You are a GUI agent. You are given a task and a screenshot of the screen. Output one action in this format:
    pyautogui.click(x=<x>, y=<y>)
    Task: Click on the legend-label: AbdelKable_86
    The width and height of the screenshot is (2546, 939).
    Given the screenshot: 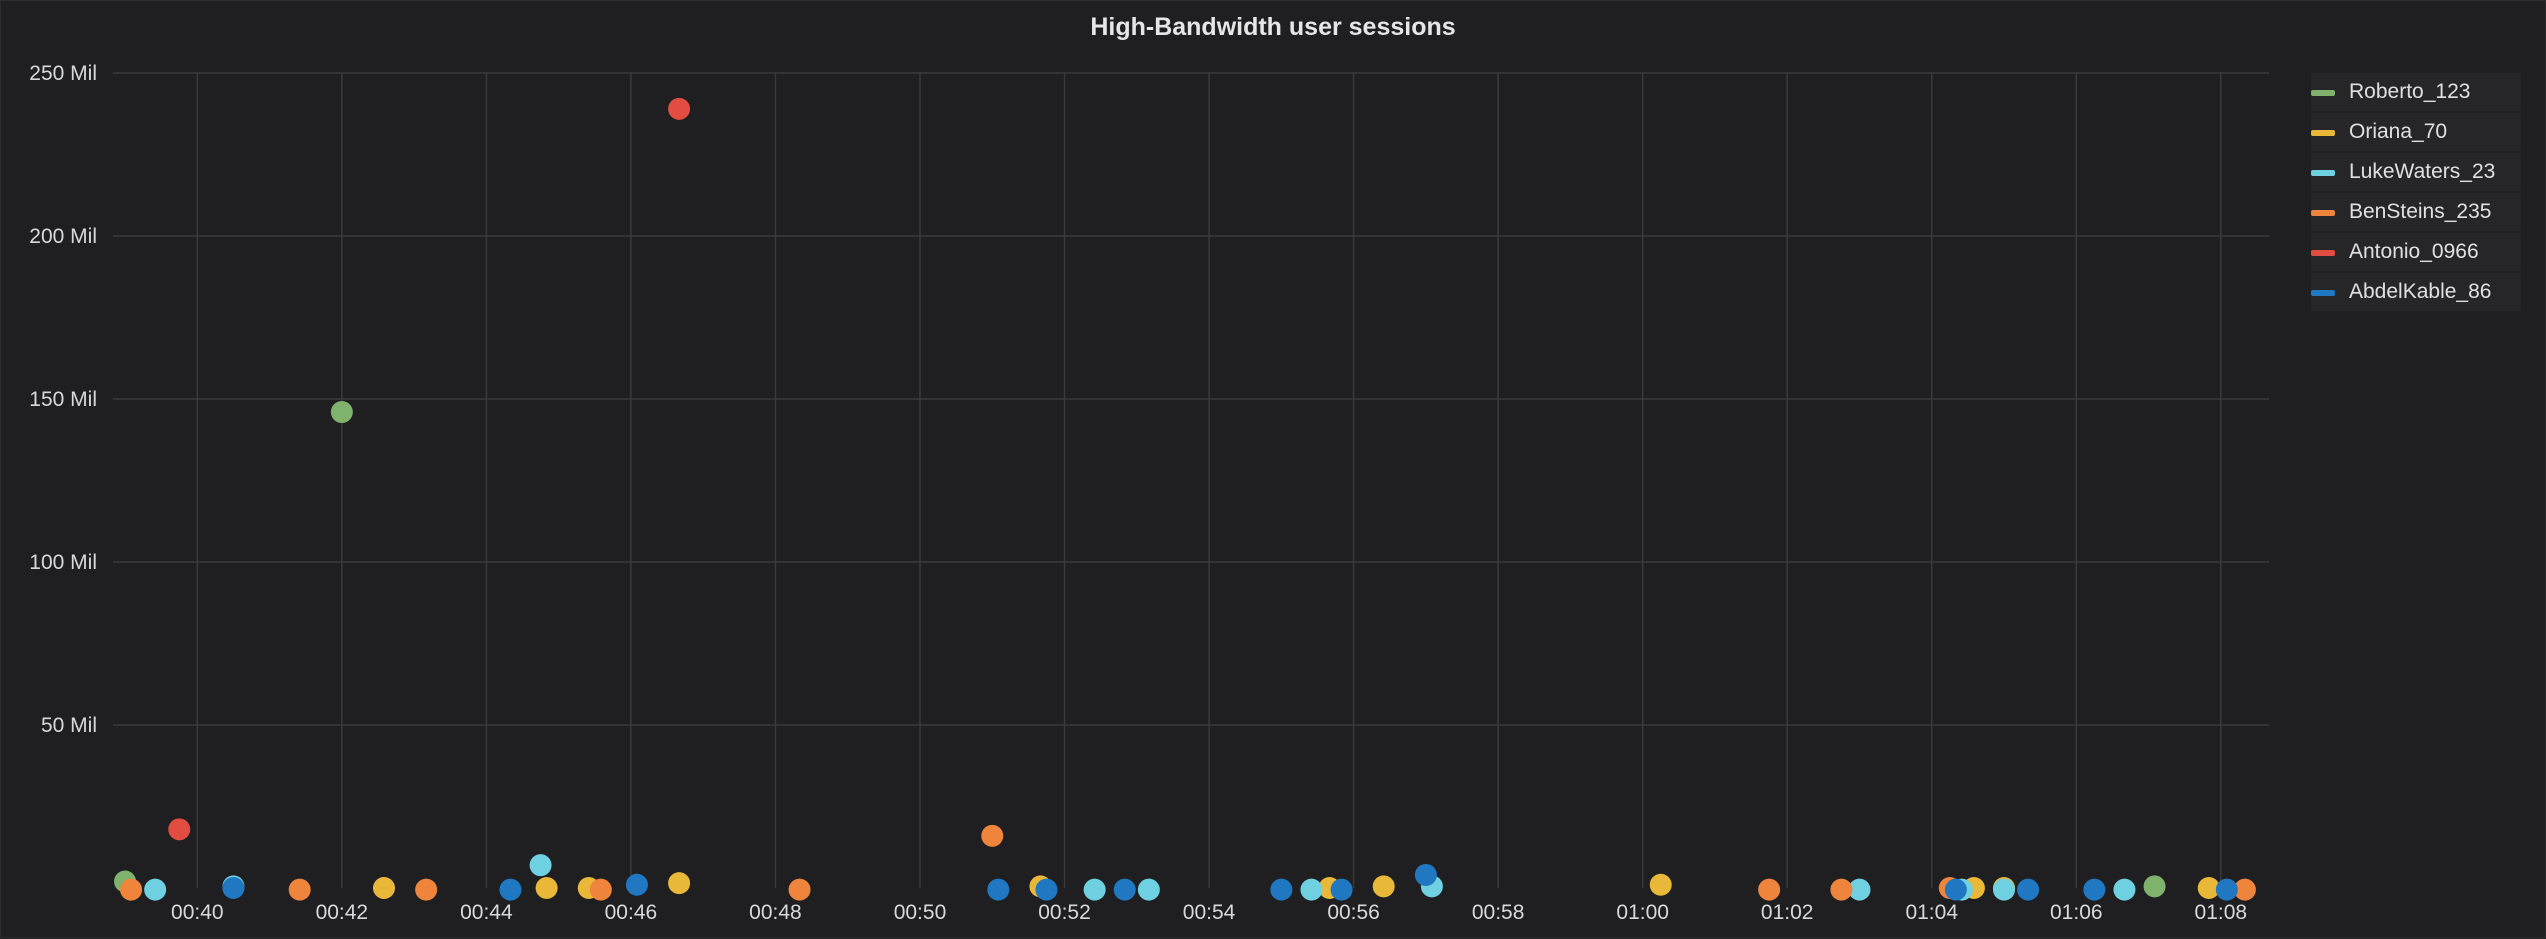 What is the action you would take?
    pyautogui.click(x=2420, y=291)
    